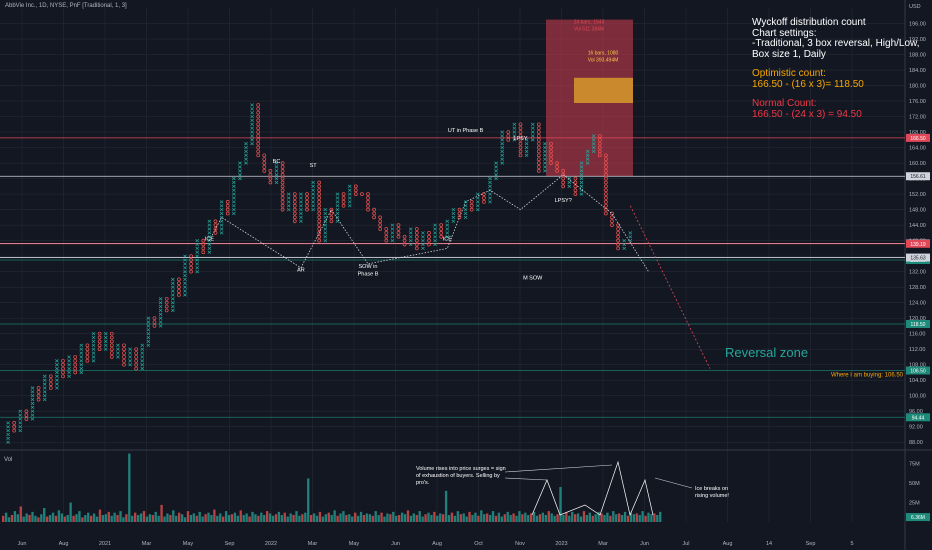 The width and height of the screenshot is (932, 550). I want to click on volume-last-tag, so click(918, 517).